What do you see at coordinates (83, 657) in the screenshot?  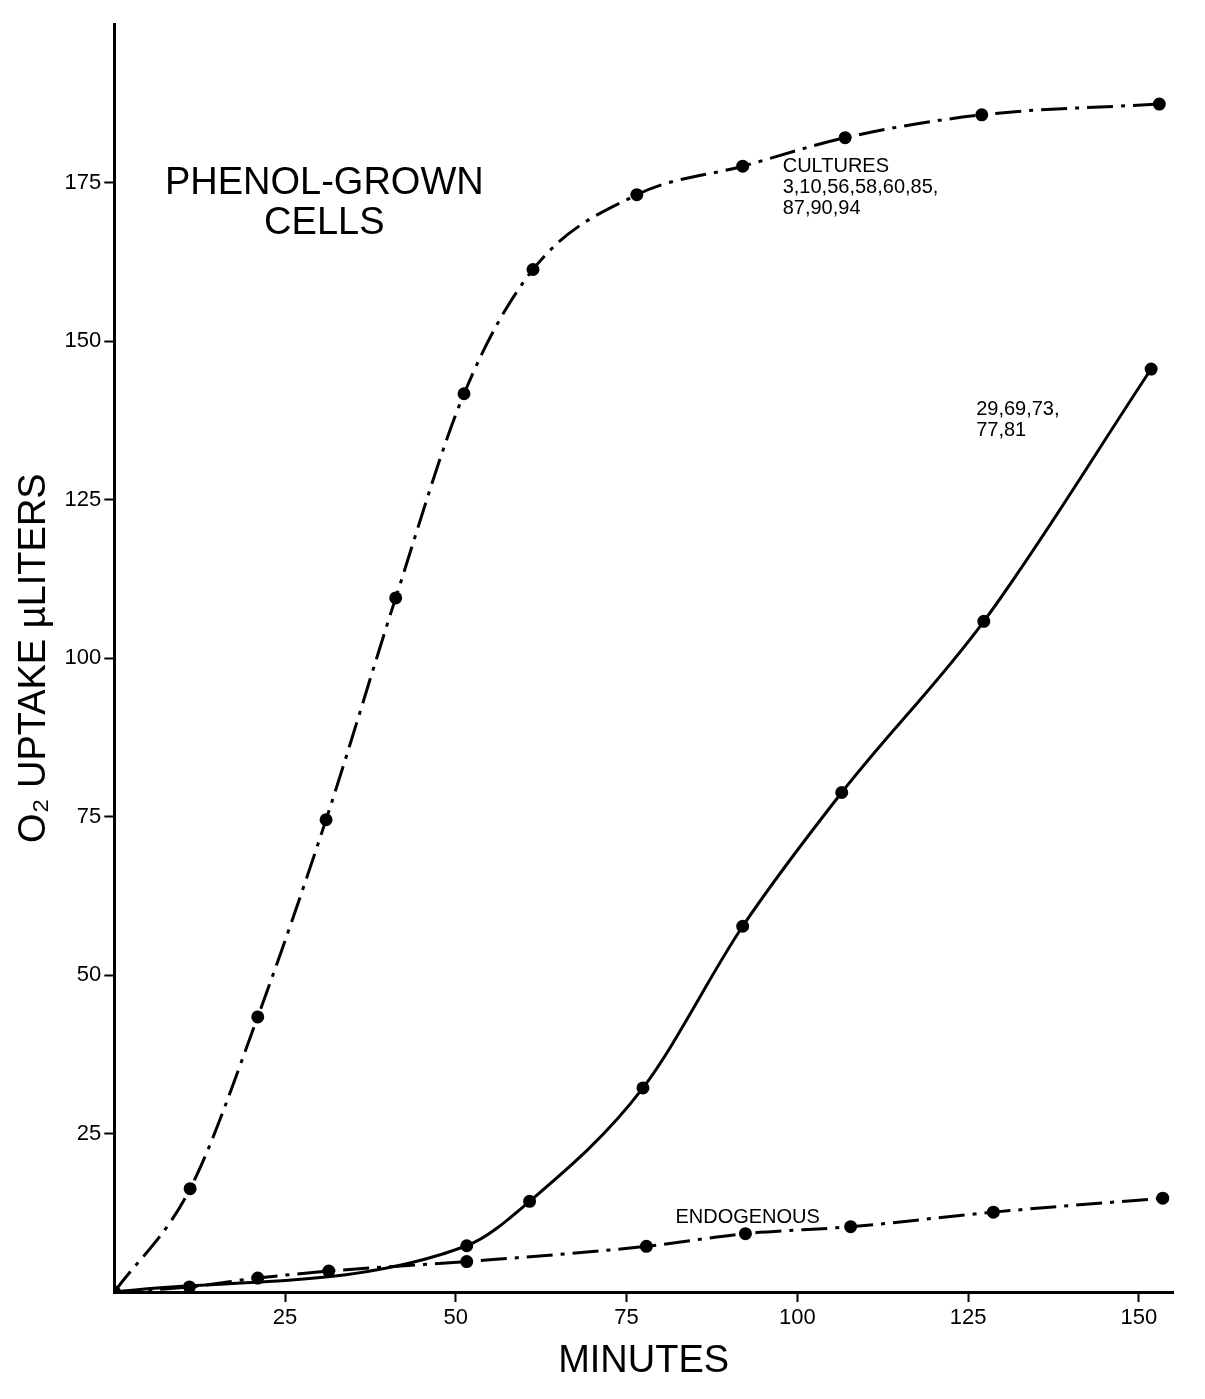 I see `y-tick-label: 100` at bounding box center [83, 657].